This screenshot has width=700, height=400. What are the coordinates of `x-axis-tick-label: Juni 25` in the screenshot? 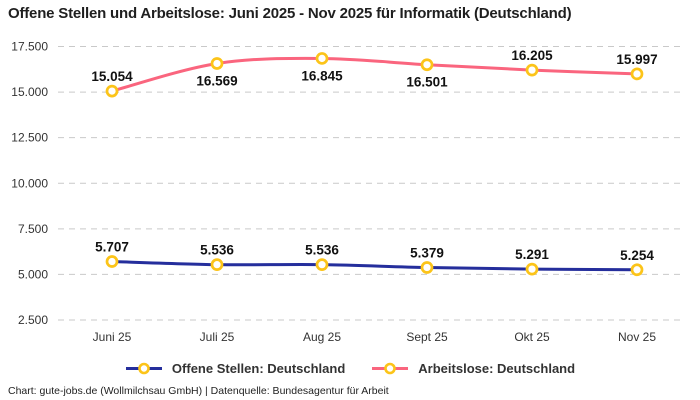 It's located at (112, 337).